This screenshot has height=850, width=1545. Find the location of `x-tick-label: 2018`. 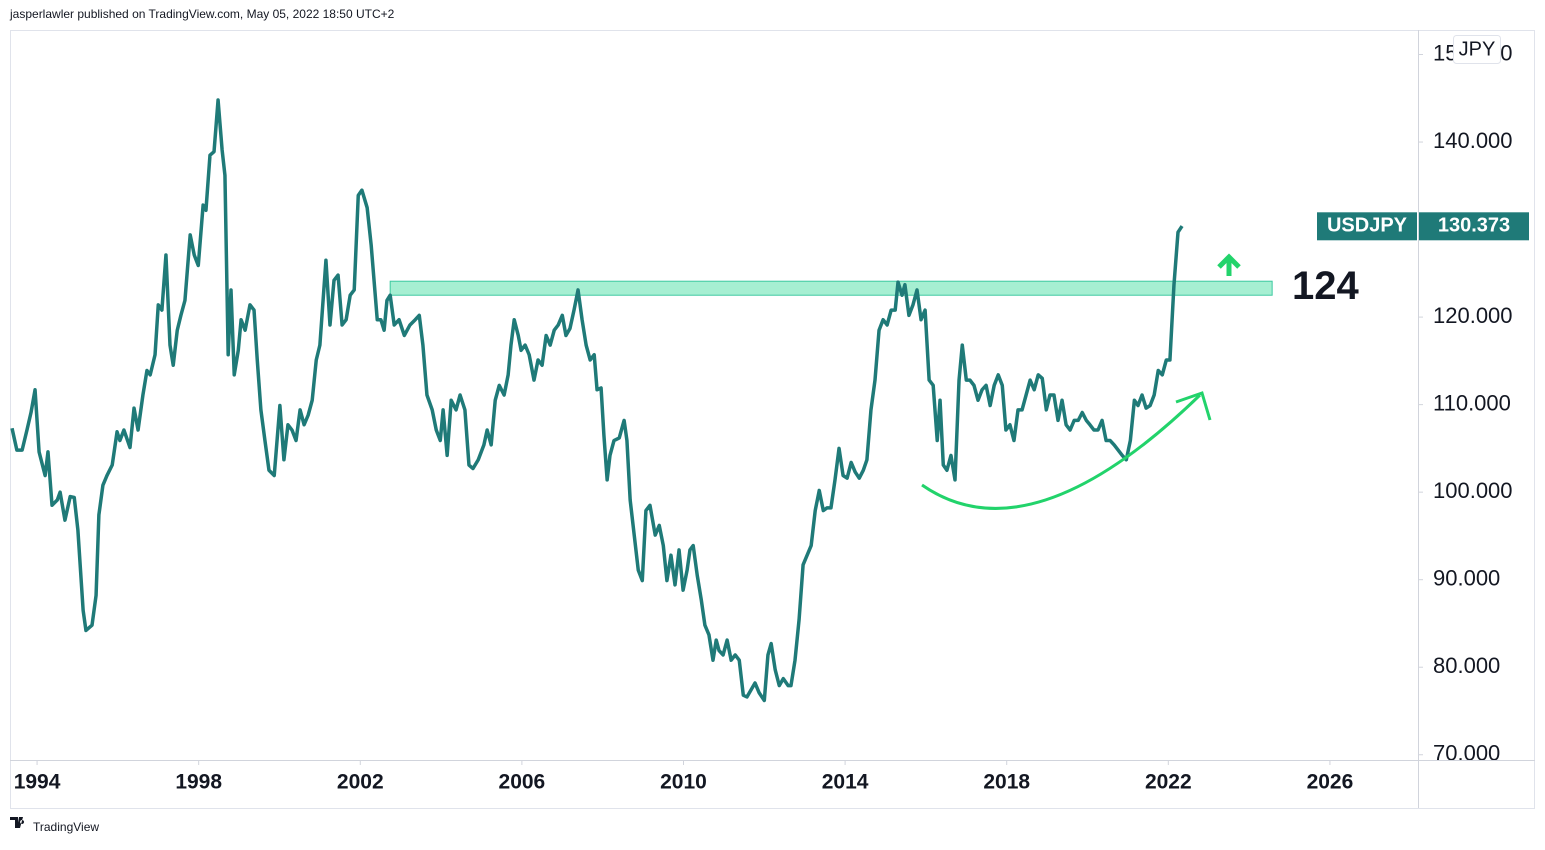

x-tick-label: 2018 is located at coordinates (1006, 782).